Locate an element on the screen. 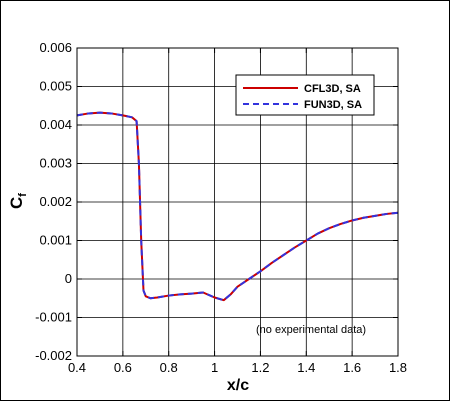 This screenshot has height=401, width=450. x-tick-label: 1.4 is located at coordinates (306, 367).